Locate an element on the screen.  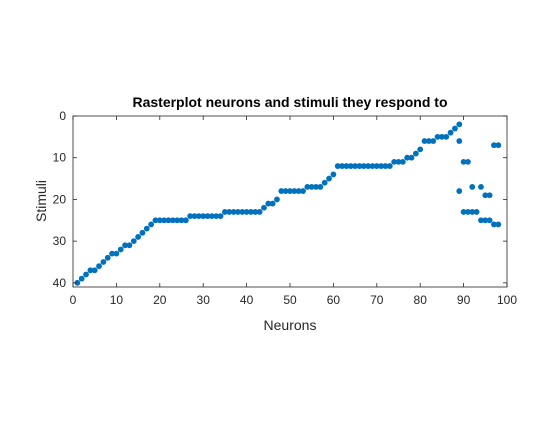
x-axis-label: Neurons is located at coordinates (290, 325).